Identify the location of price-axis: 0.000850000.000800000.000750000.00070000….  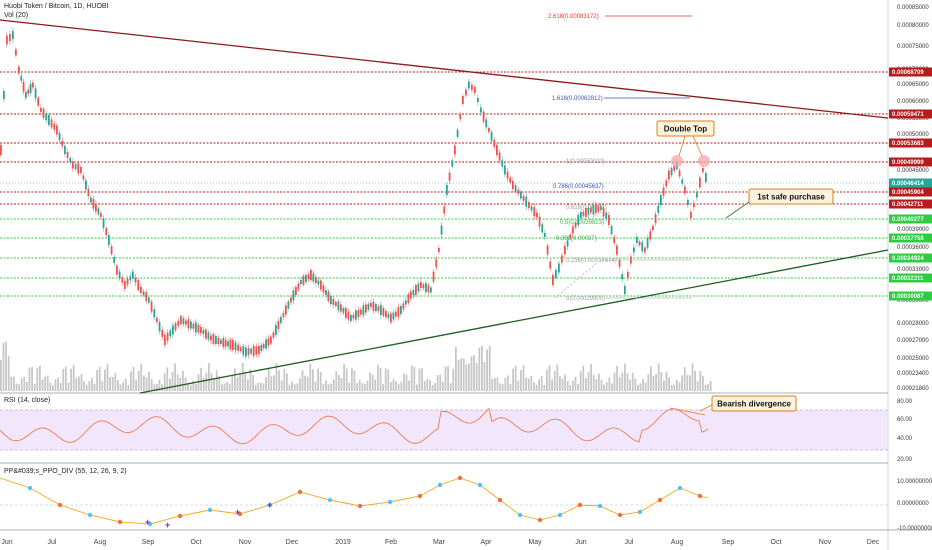
(913, 198).